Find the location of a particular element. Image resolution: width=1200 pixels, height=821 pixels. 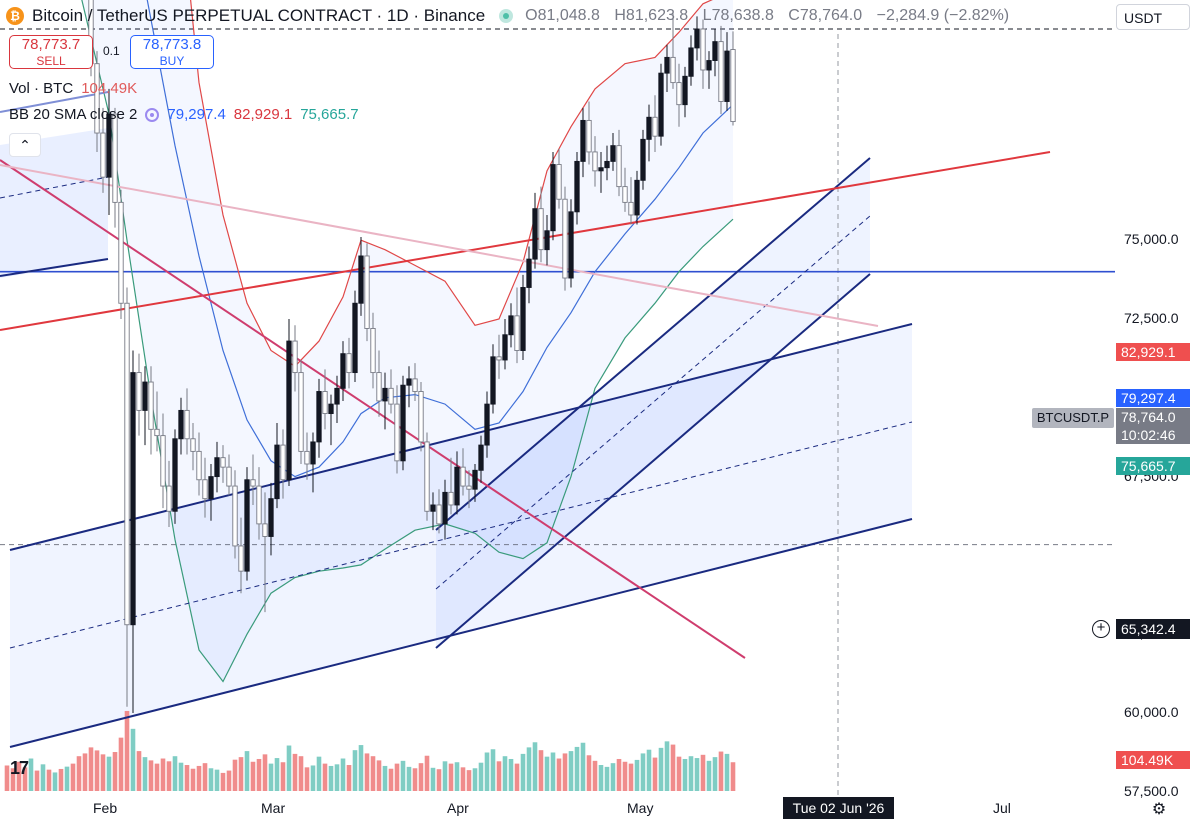

volume-legend: Vol · BTC 104.49K is located at coordinates (73, 88).